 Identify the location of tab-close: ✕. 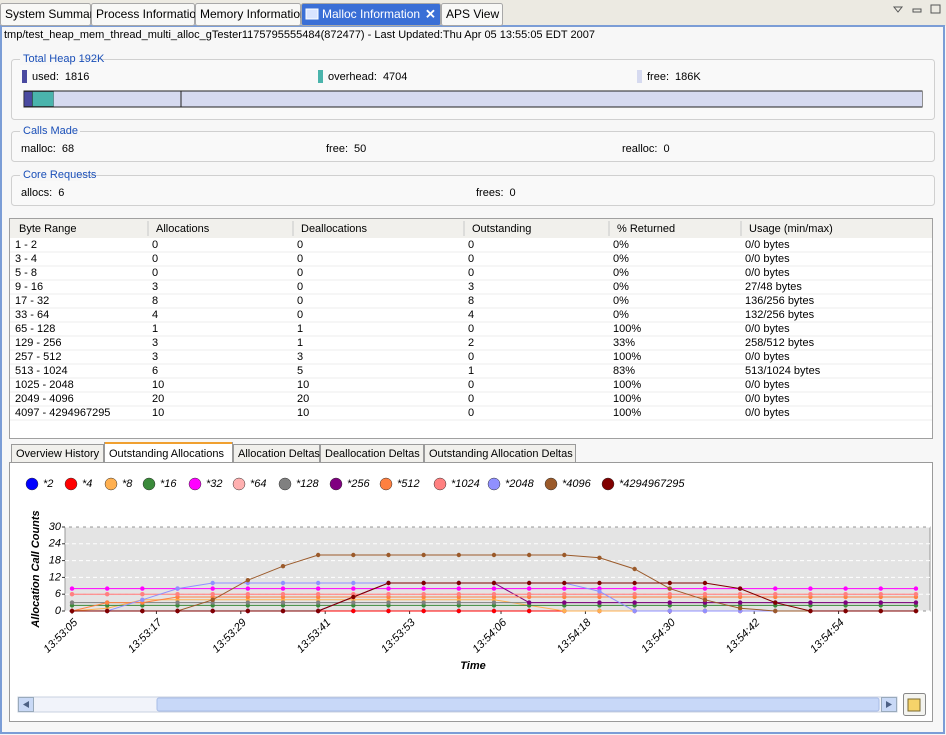
(430, 13).